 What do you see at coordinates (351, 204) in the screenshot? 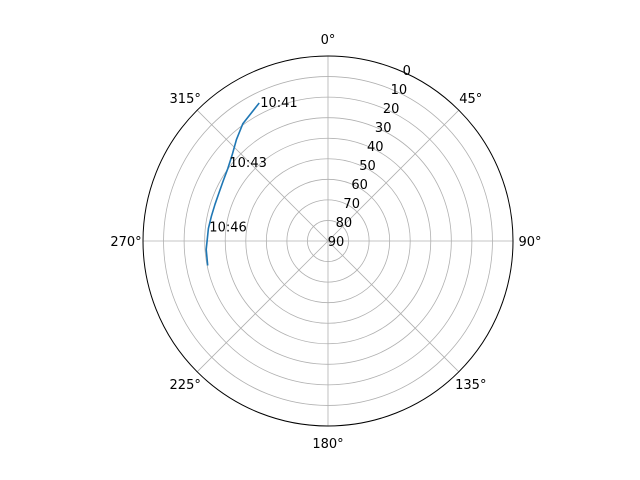
I see `r-tick-label: 70` at bounding box center [351, 204].